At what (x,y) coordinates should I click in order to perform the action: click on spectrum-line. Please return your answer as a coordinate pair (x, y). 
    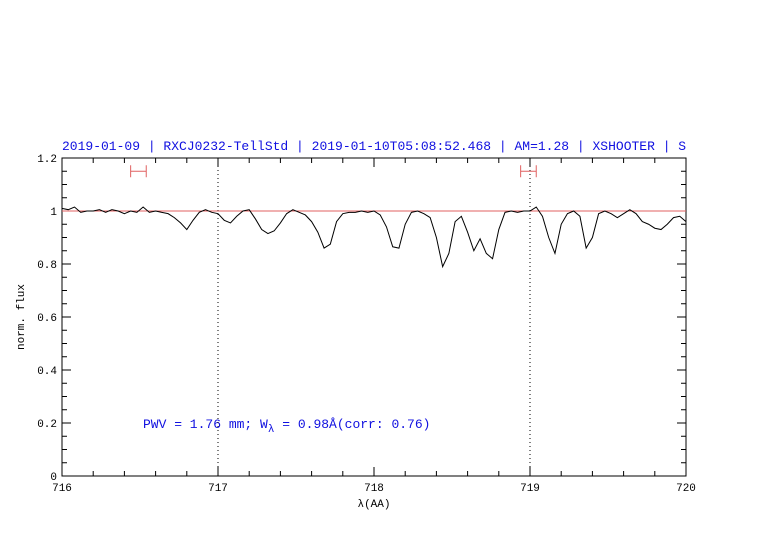
    Looking at the image, I should click on (374, 237).